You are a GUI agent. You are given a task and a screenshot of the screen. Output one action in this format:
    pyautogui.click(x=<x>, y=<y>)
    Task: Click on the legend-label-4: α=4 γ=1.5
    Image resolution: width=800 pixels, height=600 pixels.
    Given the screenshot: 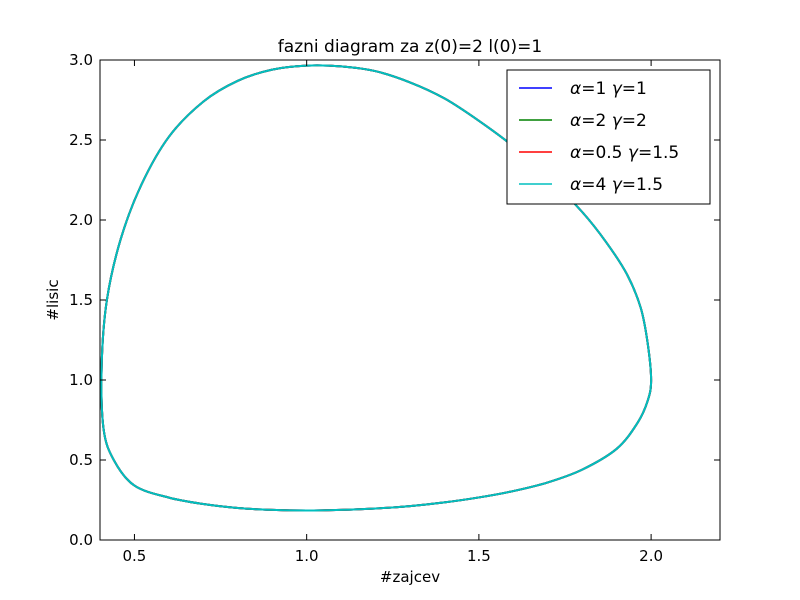 What is the action you would take?
    pyautogui.click(x=616, y=185)
    